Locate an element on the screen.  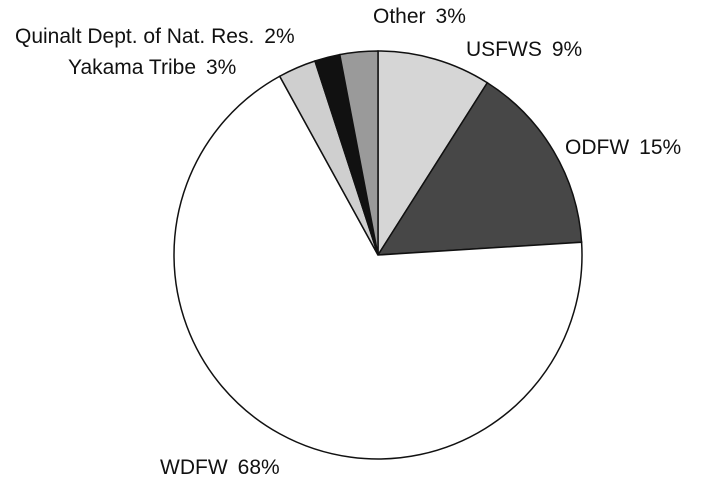
slice-label-value: 2% is located at coordinates (279, 36).